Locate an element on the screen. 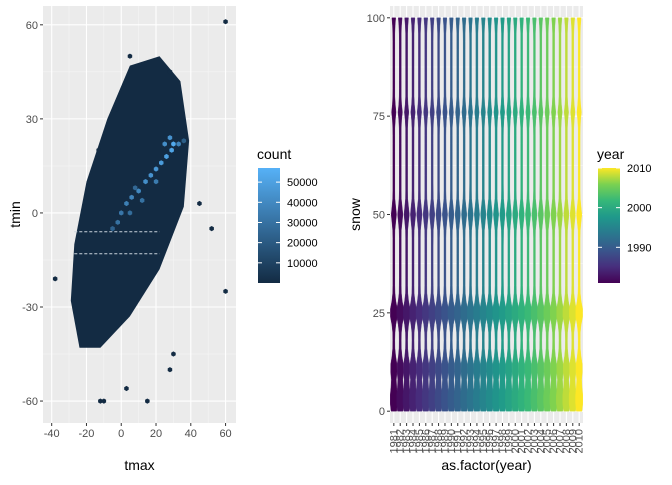 The width and height of the screenshot is (672, 485). hexbin-y-axis-title: tmin is located at coordinates (15, 214).